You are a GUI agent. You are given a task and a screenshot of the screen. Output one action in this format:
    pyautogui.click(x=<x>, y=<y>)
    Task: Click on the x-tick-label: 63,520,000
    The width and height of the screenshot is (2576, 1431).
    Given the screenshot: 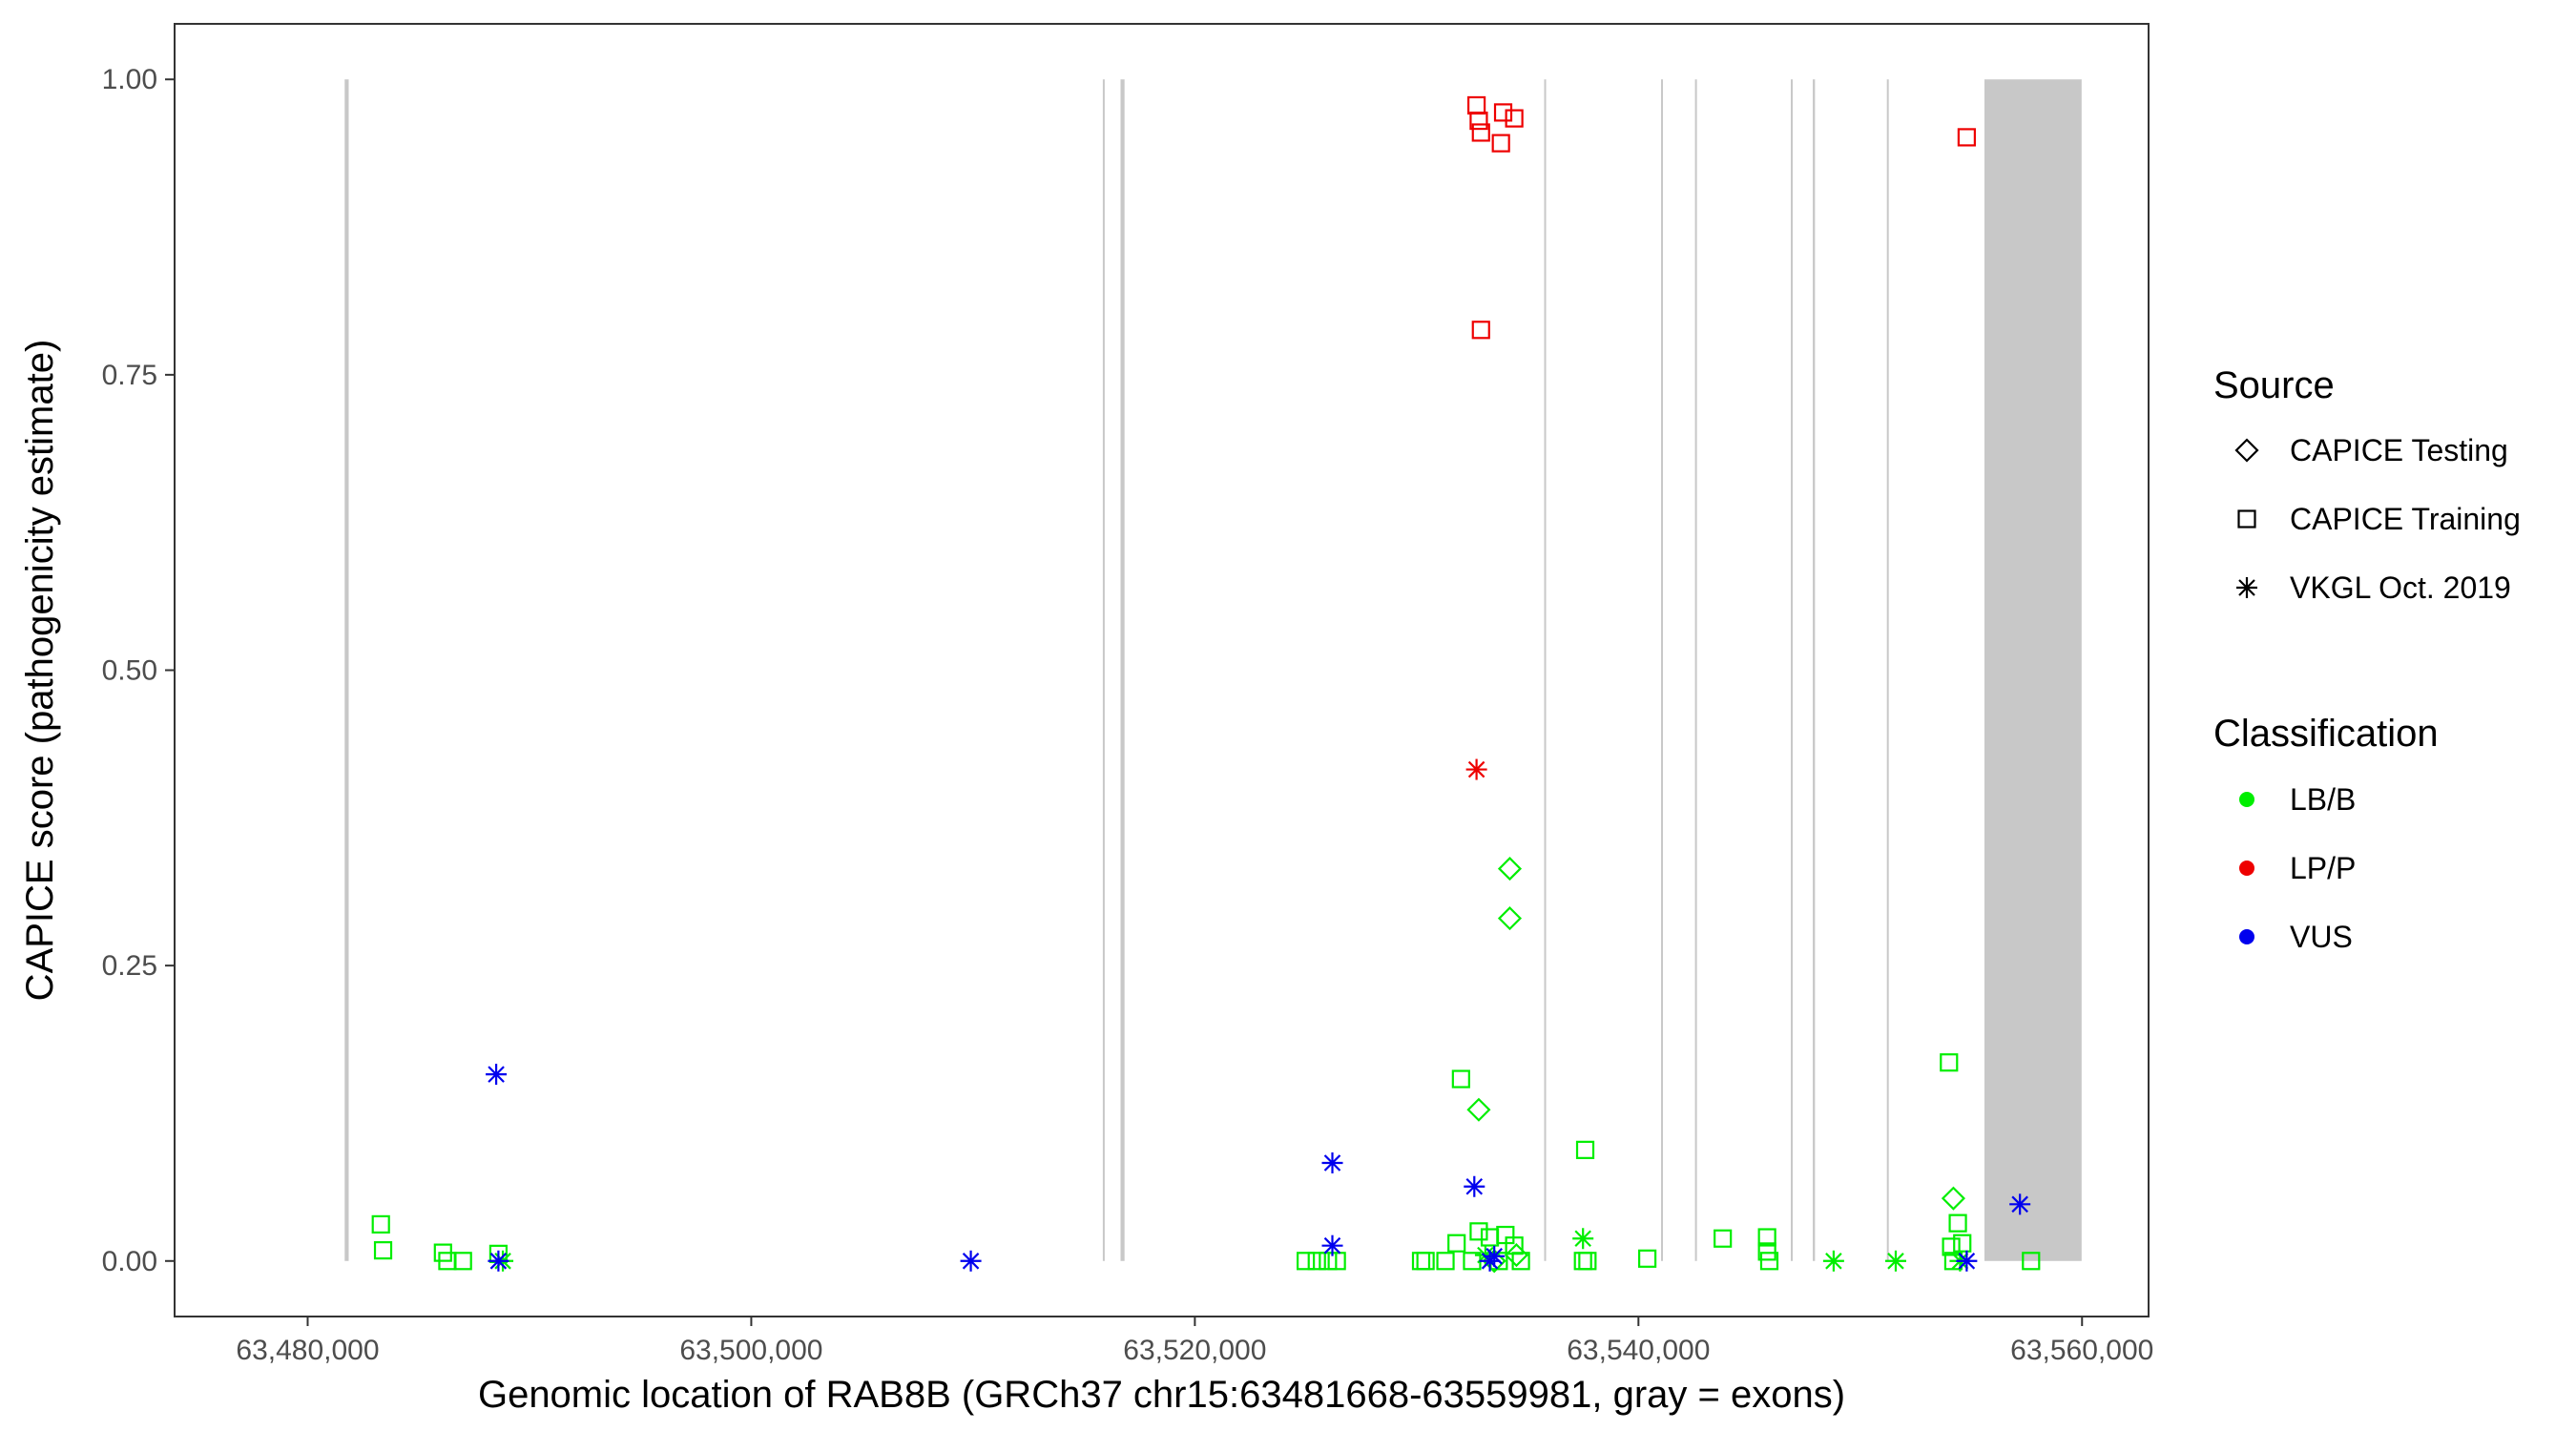 What is the action you would take?
    pyautogui.click(x=1194, y=1351)
    